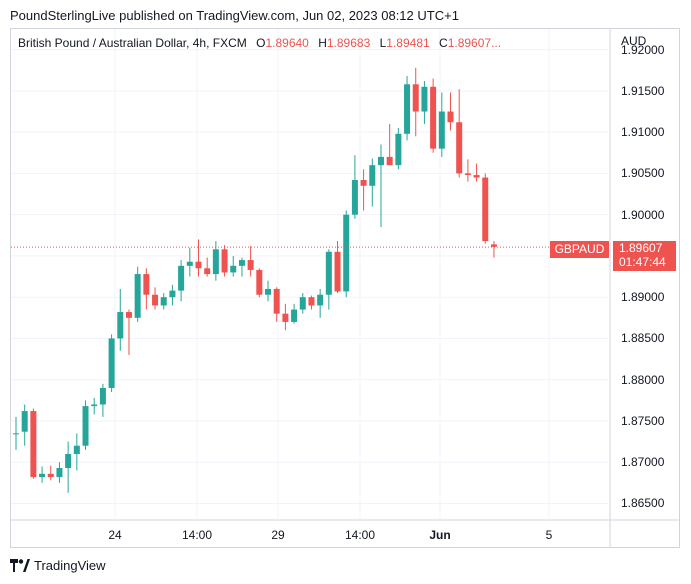  What do you see at coordinates (643, 214) in the screenshot?
I see `price-tick-label: 1.90000` at bounding box center [643, 214].